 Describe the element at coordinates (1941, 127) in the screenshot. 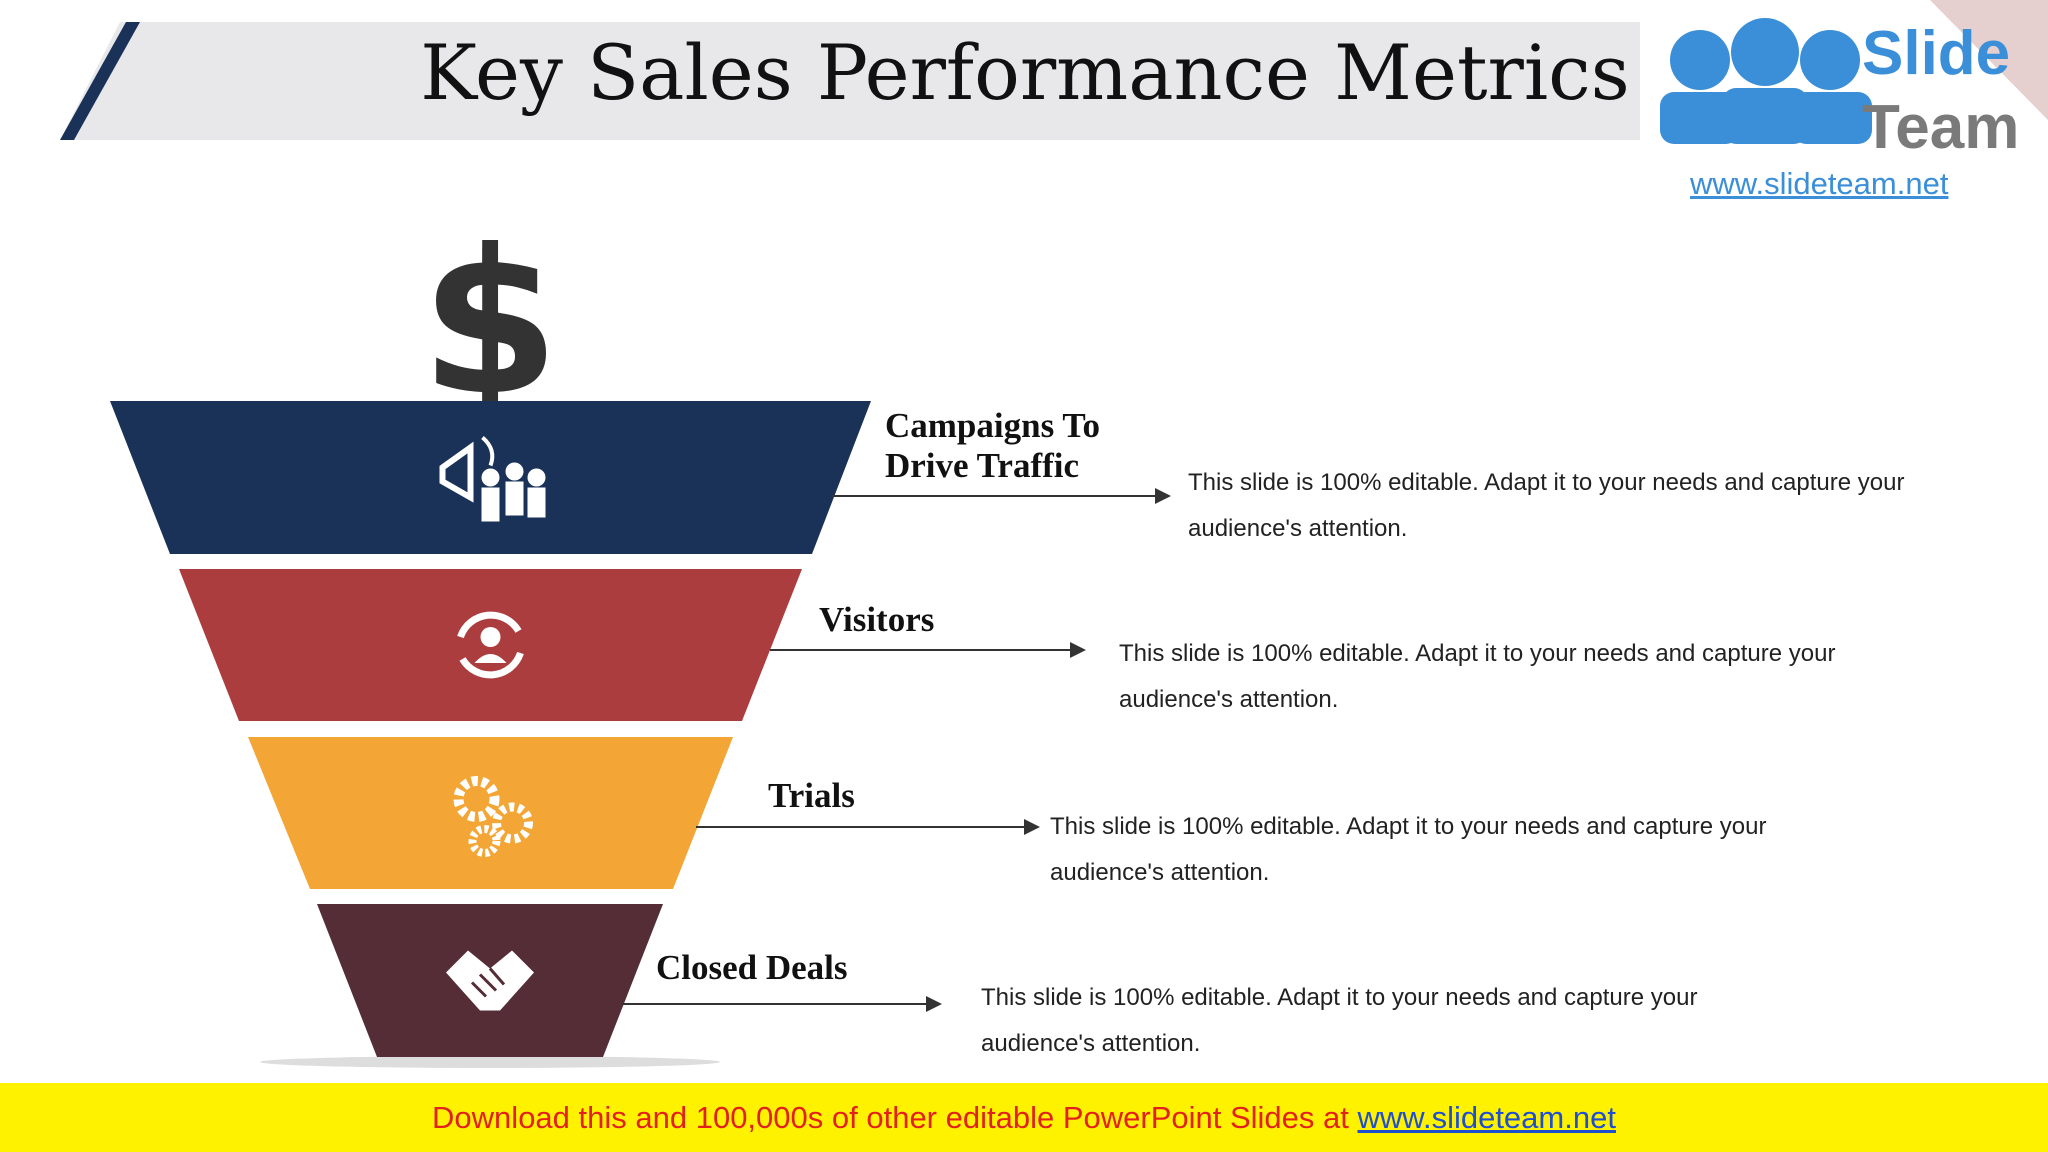

I see `logo-word: Team` at that location.